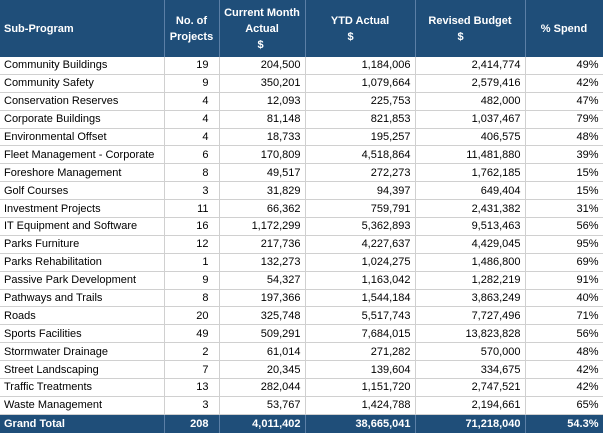 The width and height of the screenshot is (603, 433). Describe the element at coordinates (564, 244) in the screenshot. I see `row-spend: 95%` at that location.